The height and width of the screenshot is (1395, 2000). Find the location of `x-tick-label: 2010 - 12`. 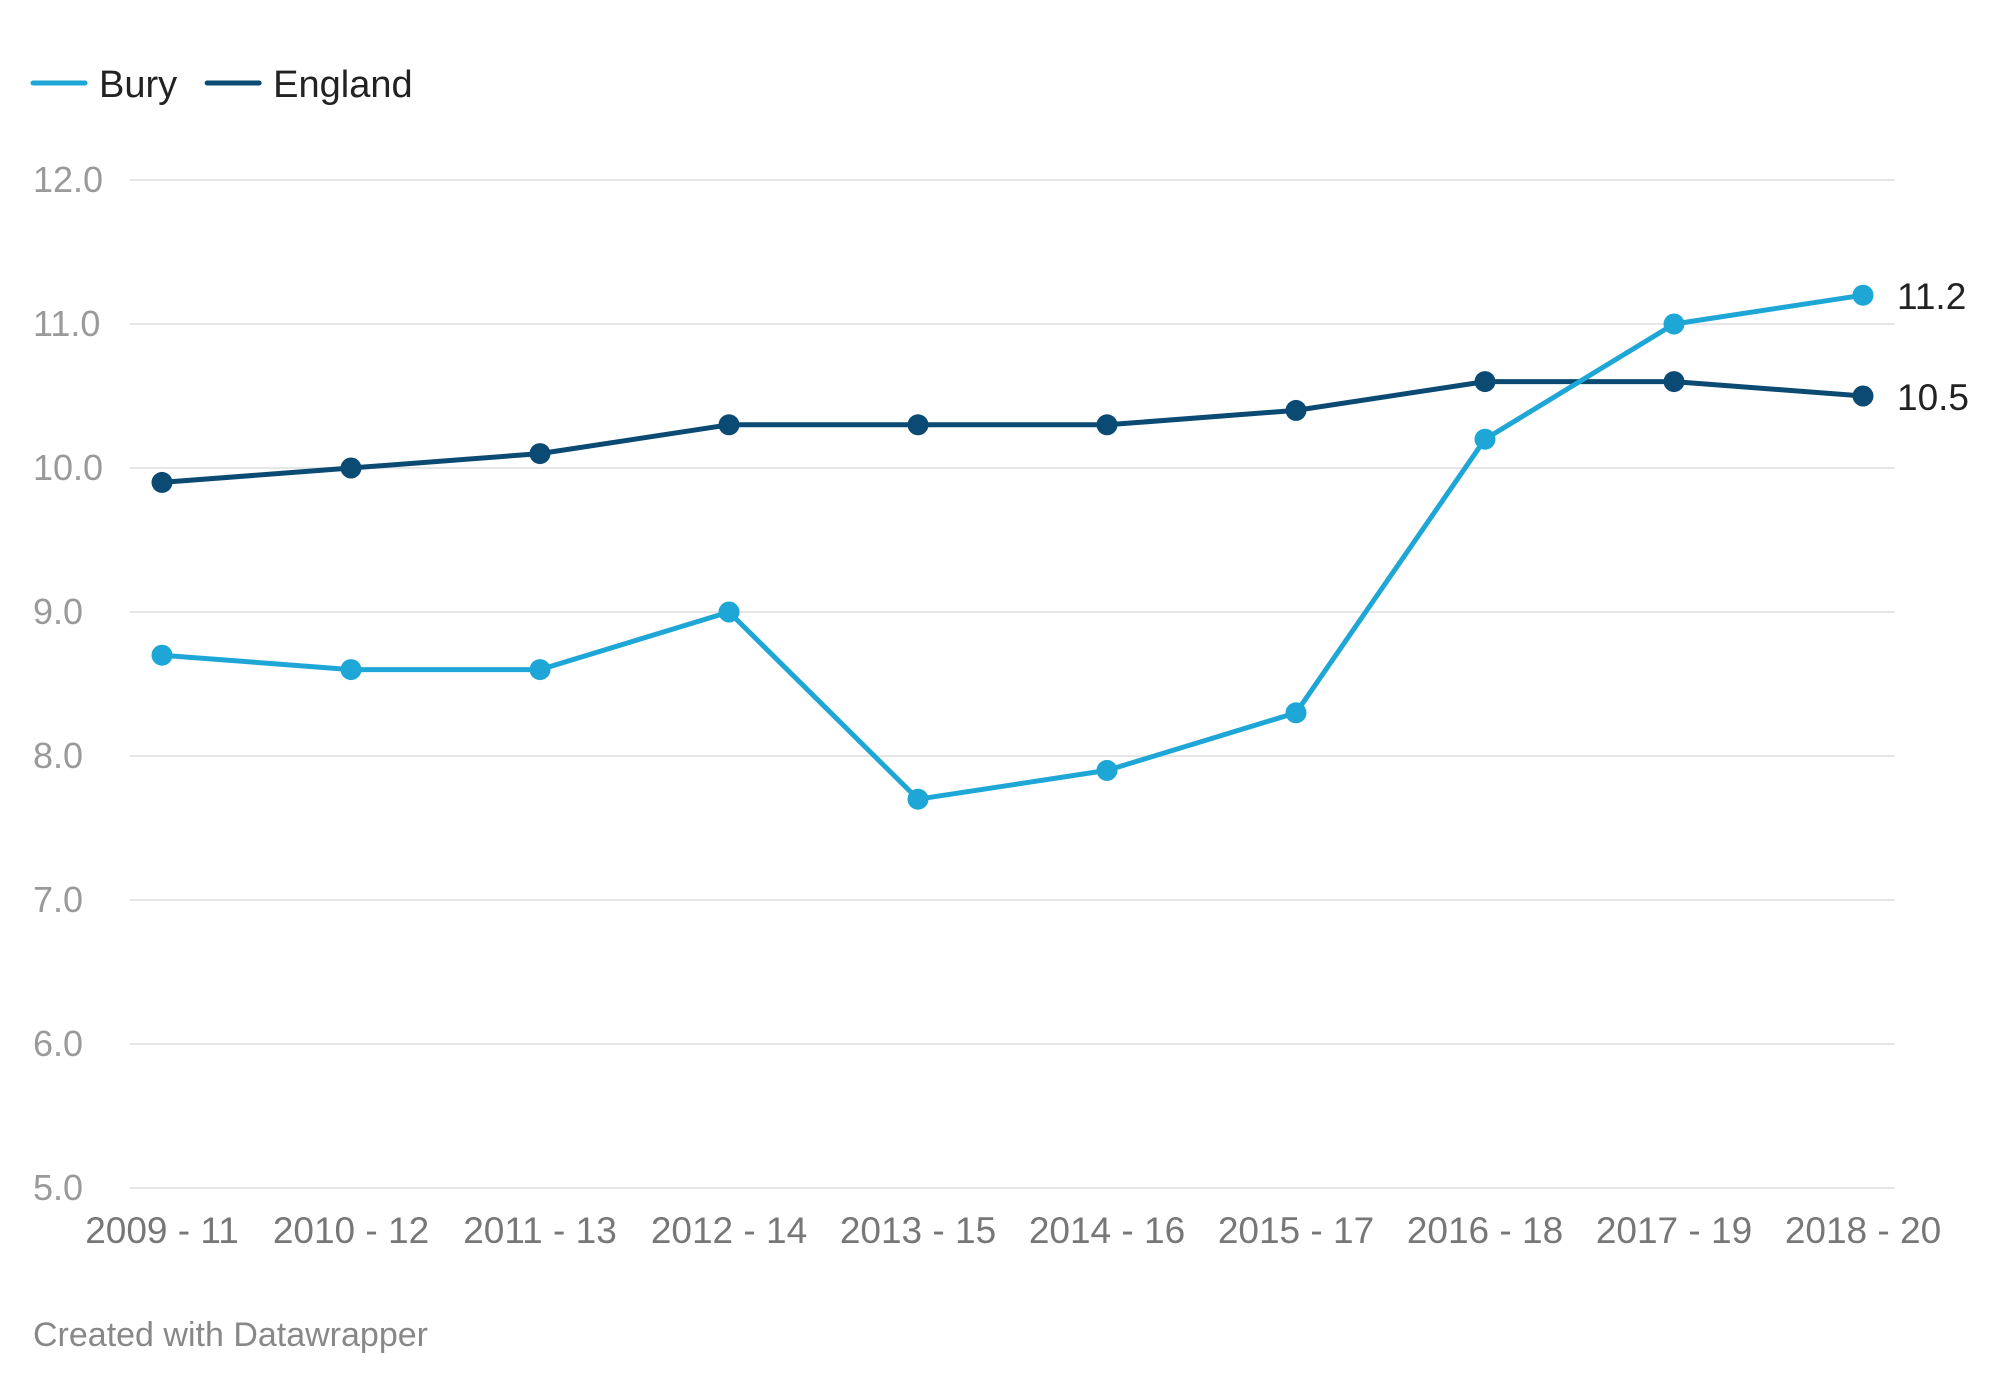

x-tick-label: 2010 - 12 is located at coordinates (351, 1230).